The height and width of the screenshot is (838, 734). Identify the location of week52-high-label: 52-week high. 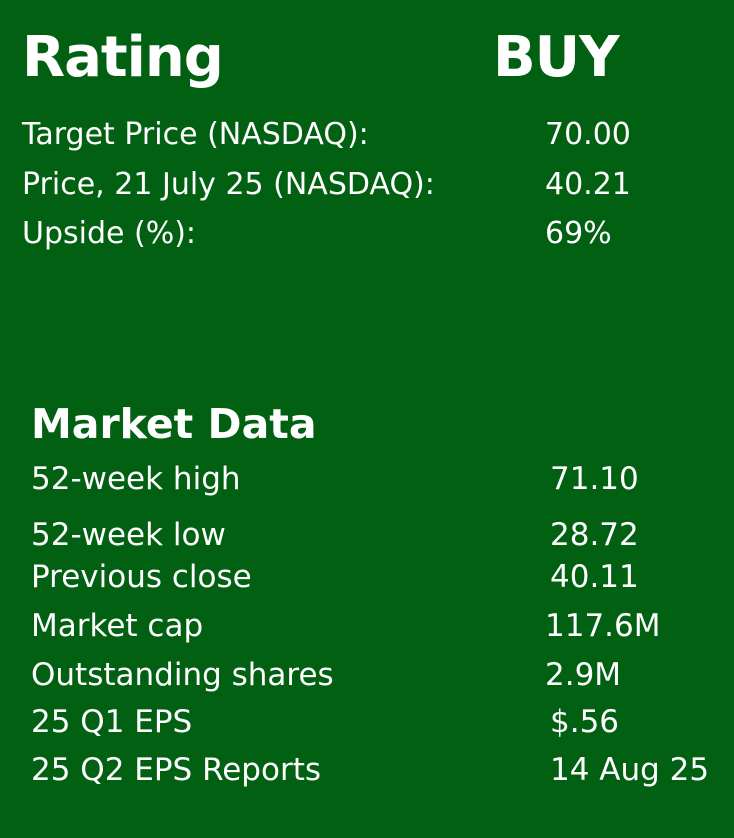
(136, 479).